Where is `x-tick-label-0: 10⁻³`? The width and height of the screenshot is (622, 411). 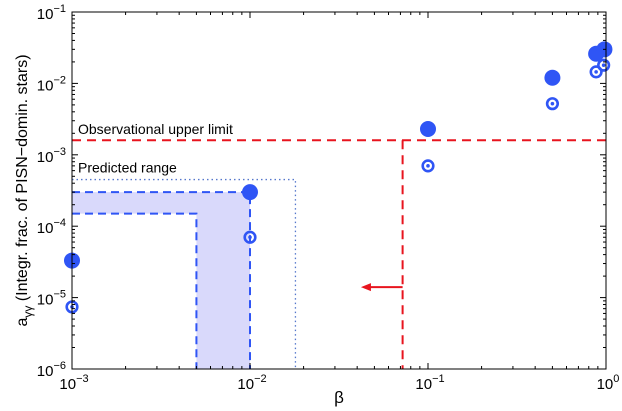 x-tick-label-0: 10⁻³ is located at coordinates (73, 383).